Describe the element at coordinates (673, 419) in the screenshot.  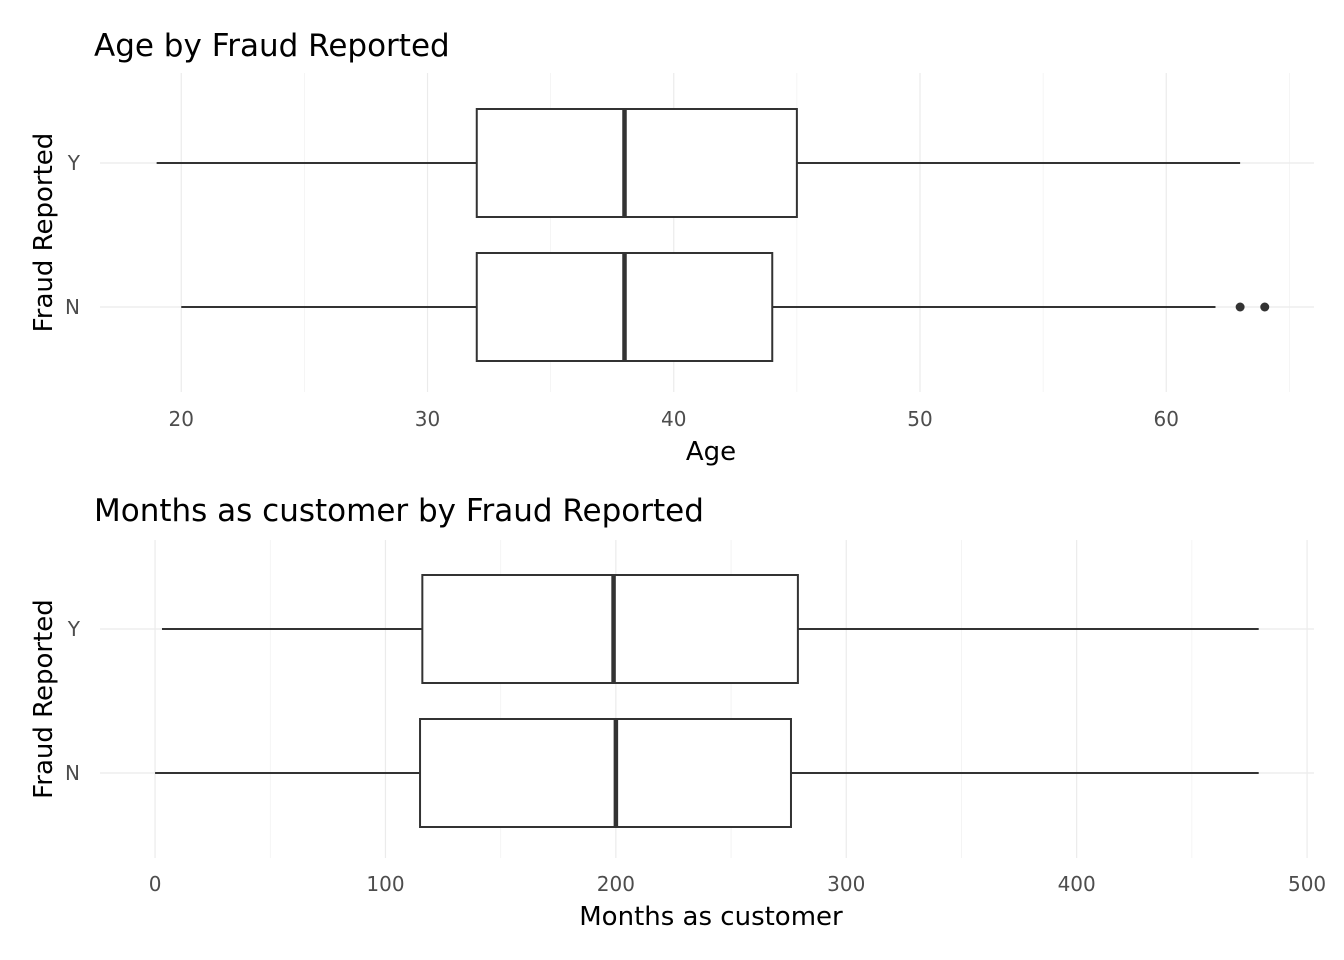
I see `x-tick-label: 40` at that location.